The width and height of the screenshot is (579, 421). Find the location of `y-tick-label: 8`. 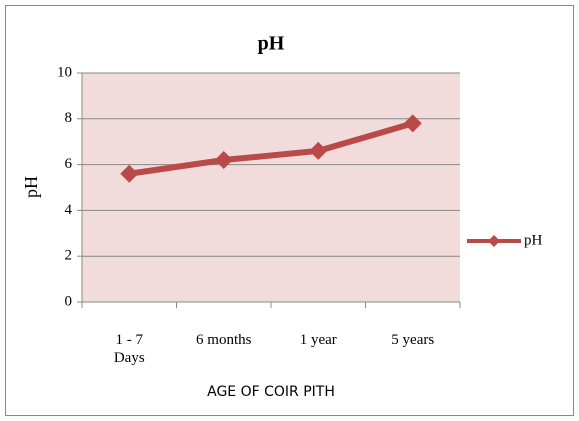

y-tick-label: 8 is located at coordinates (69, 118).